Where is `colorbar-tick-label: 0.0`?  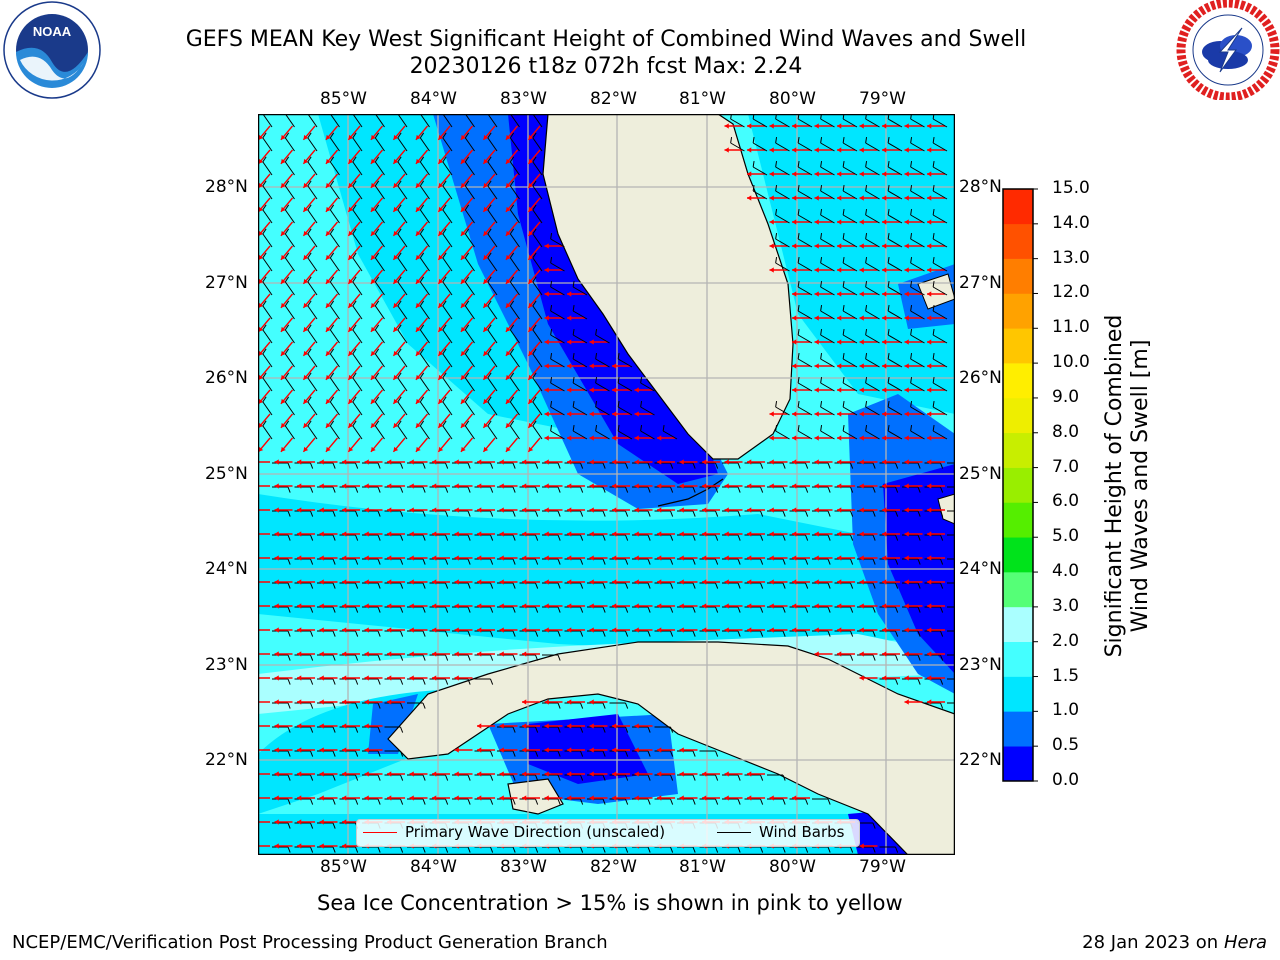
colorbar-tick-label: 0.0 is located at coordinates (1066, 780).